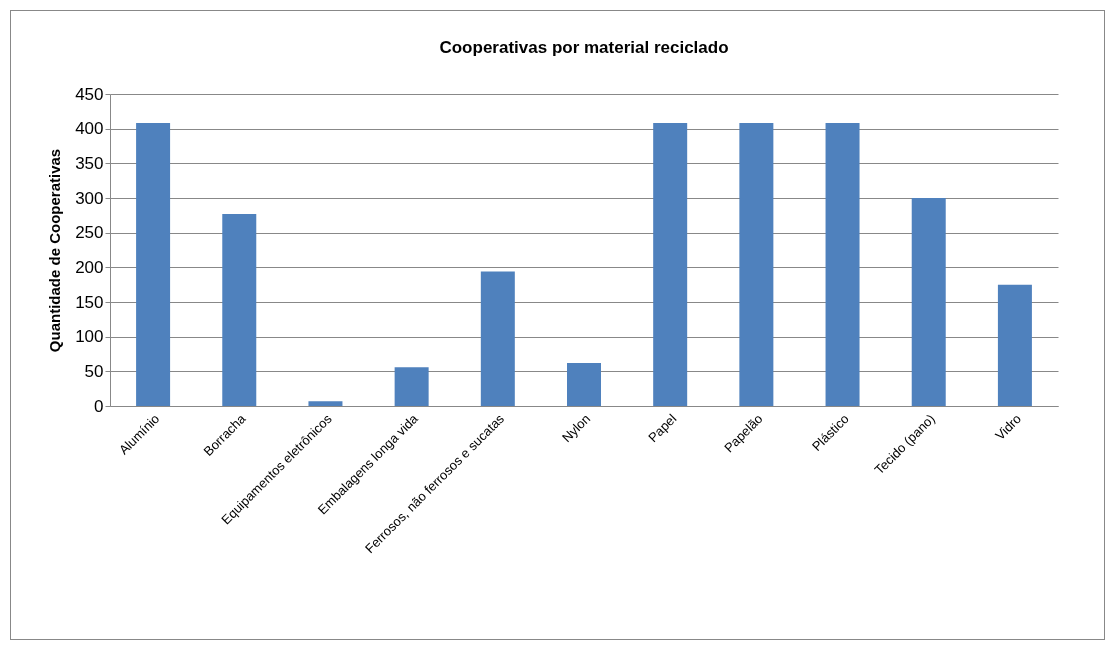 The width and height of the screenshot is (1117, 652). What do you see at coordinates (1008, 427) in the screenshot?
I see `x-tick-label: Vidro` at bounding box center [1008, 427].